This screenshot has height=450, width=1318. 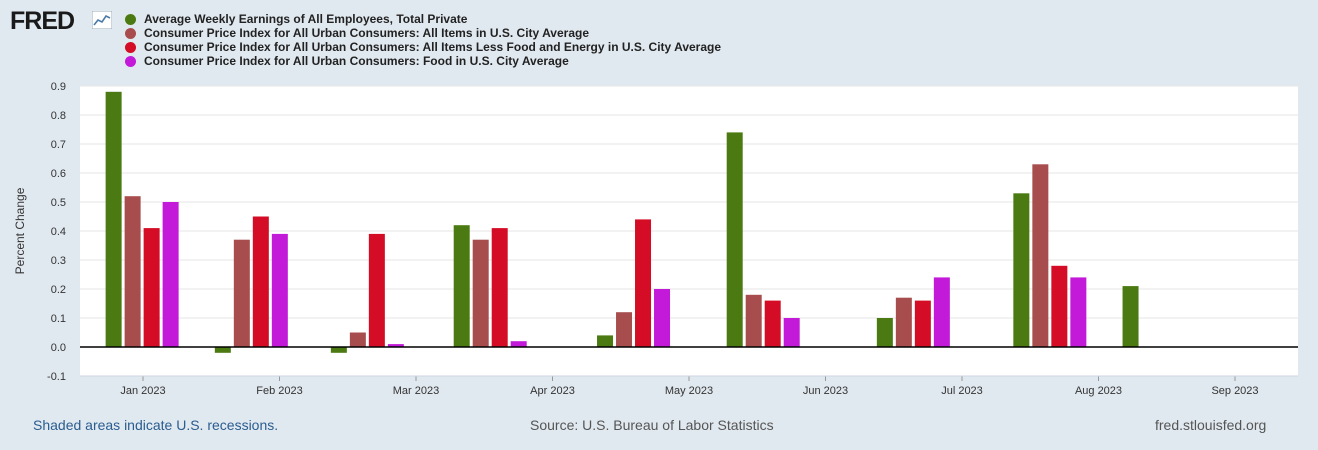 What do you see at coordinates (58, 145) in the screenshot?
I see `y-tick-label: 0.7` at bounding box center [58, 145].